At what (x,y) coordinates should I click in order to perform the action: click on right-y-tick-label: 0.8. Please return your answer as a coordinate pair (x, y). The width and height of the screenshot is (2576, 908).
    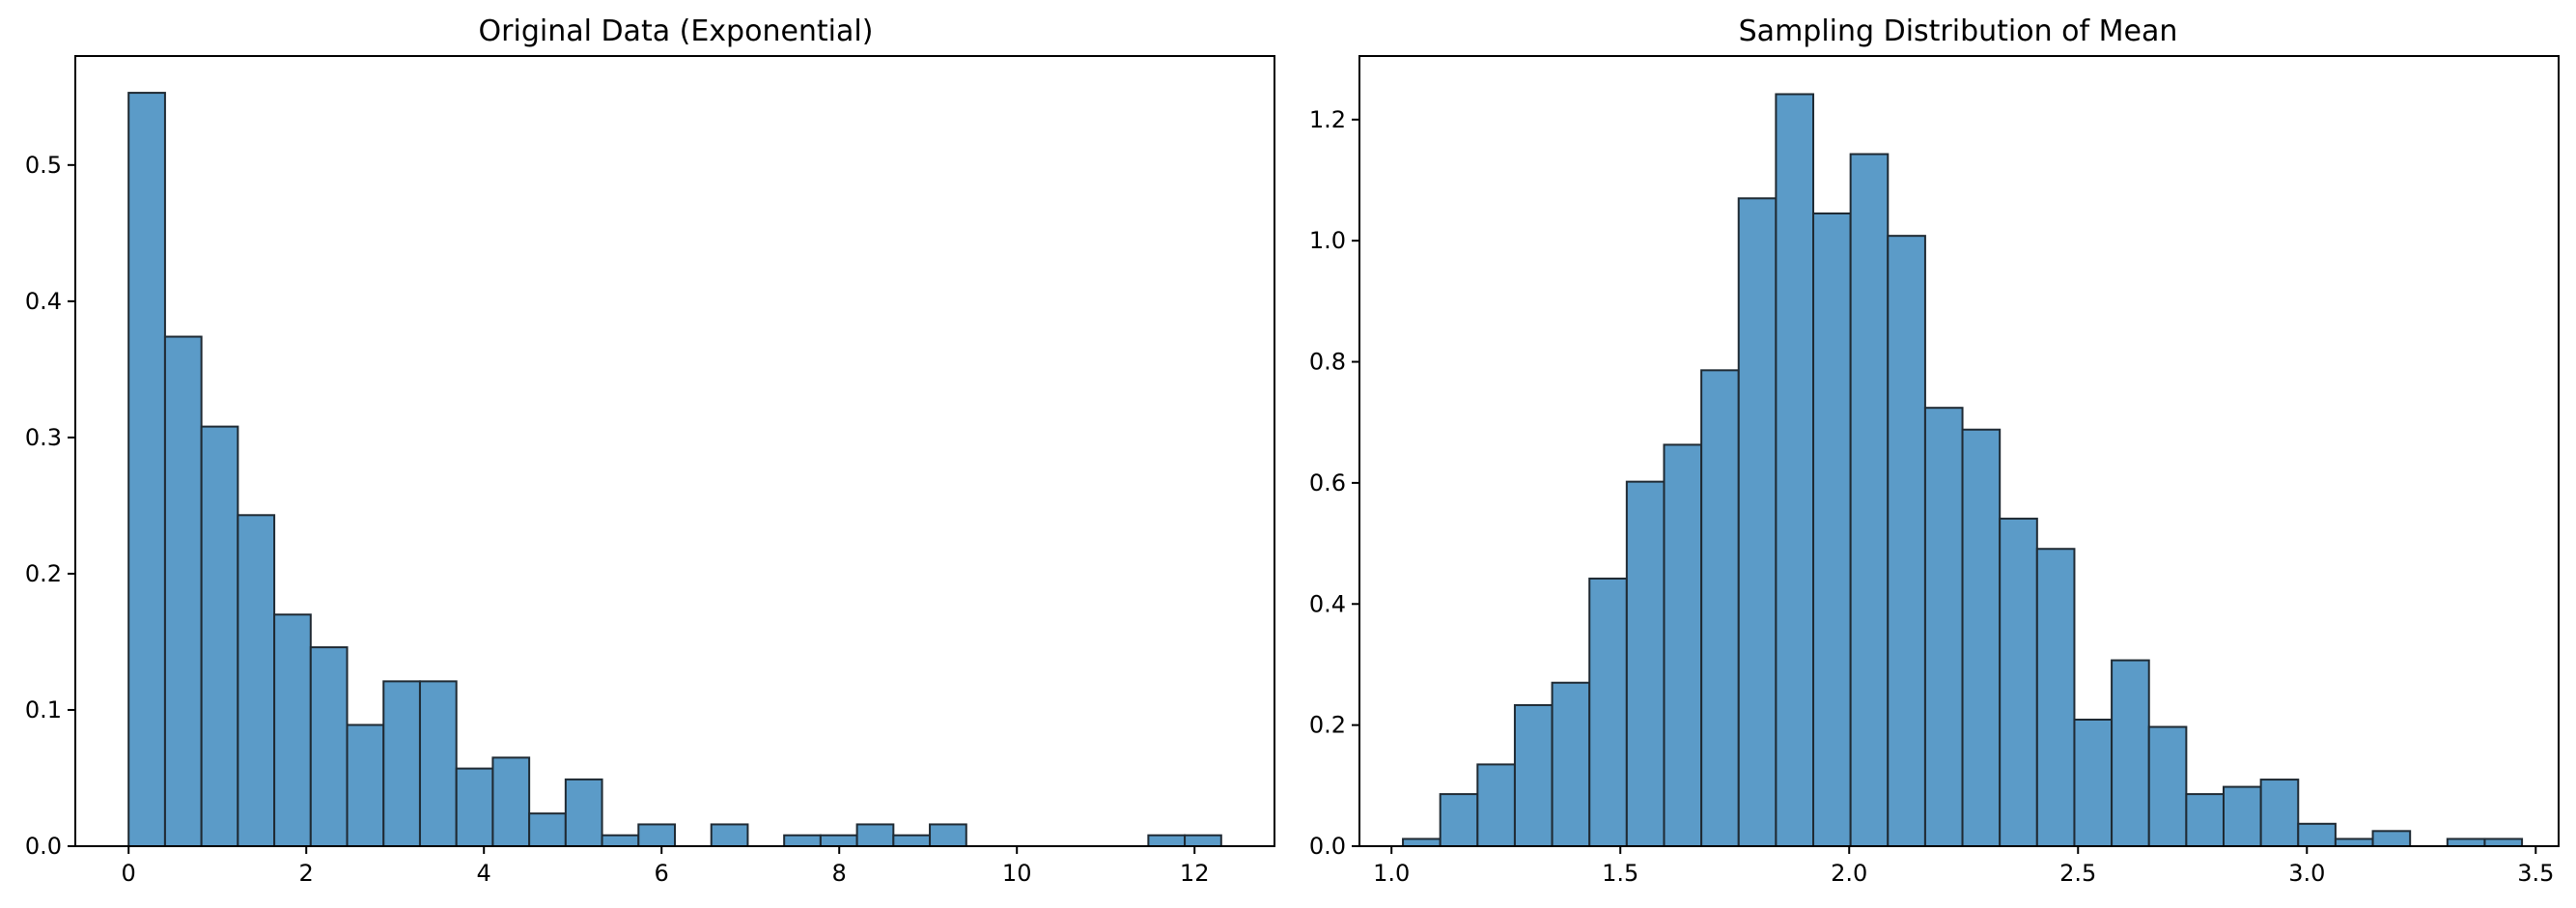
    Looking at the image, I should click on (1328, 362).